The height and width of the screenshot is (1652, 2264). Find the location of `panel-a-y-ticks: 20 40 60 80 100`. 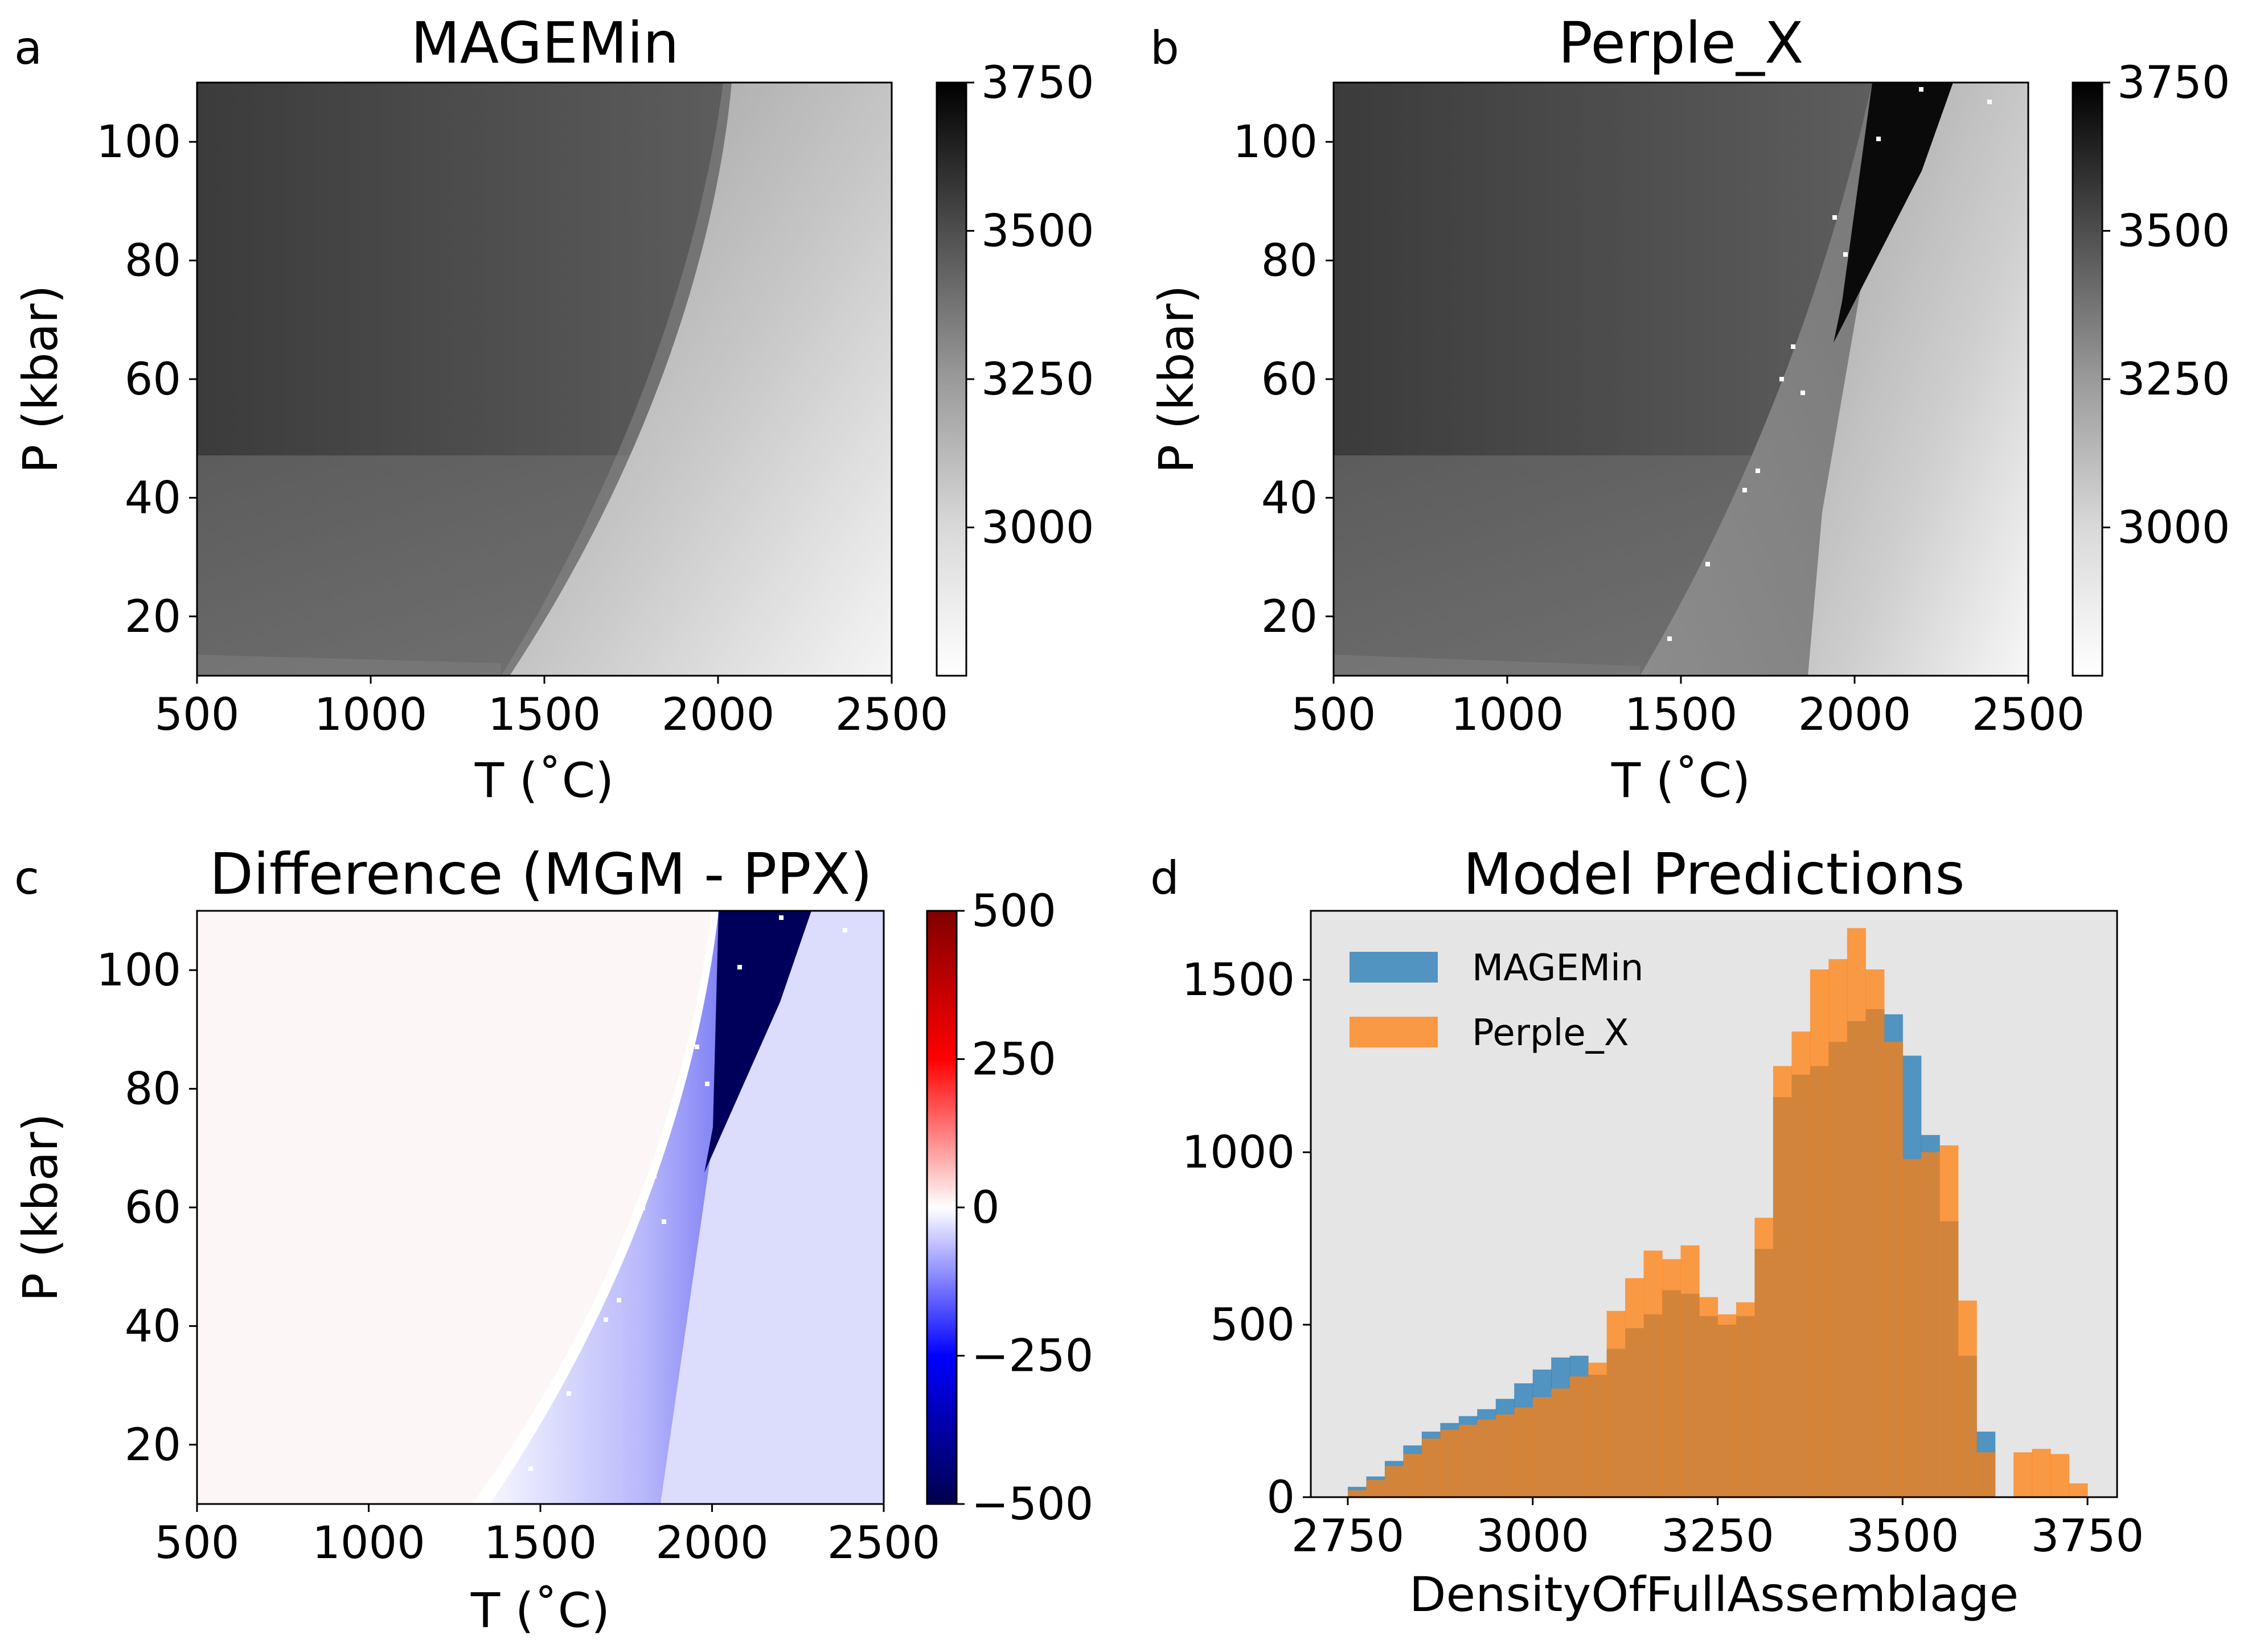

panel-a-y-ticks: 20 40 60 80 100 is located at coordinates (146, 380).